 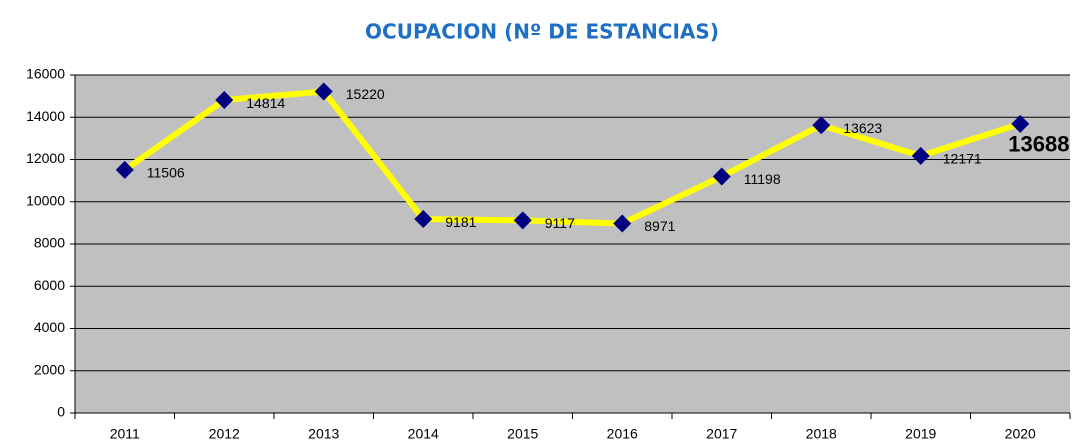 I want to click on y-tick-label: 10000, so click(x=45, y=200).